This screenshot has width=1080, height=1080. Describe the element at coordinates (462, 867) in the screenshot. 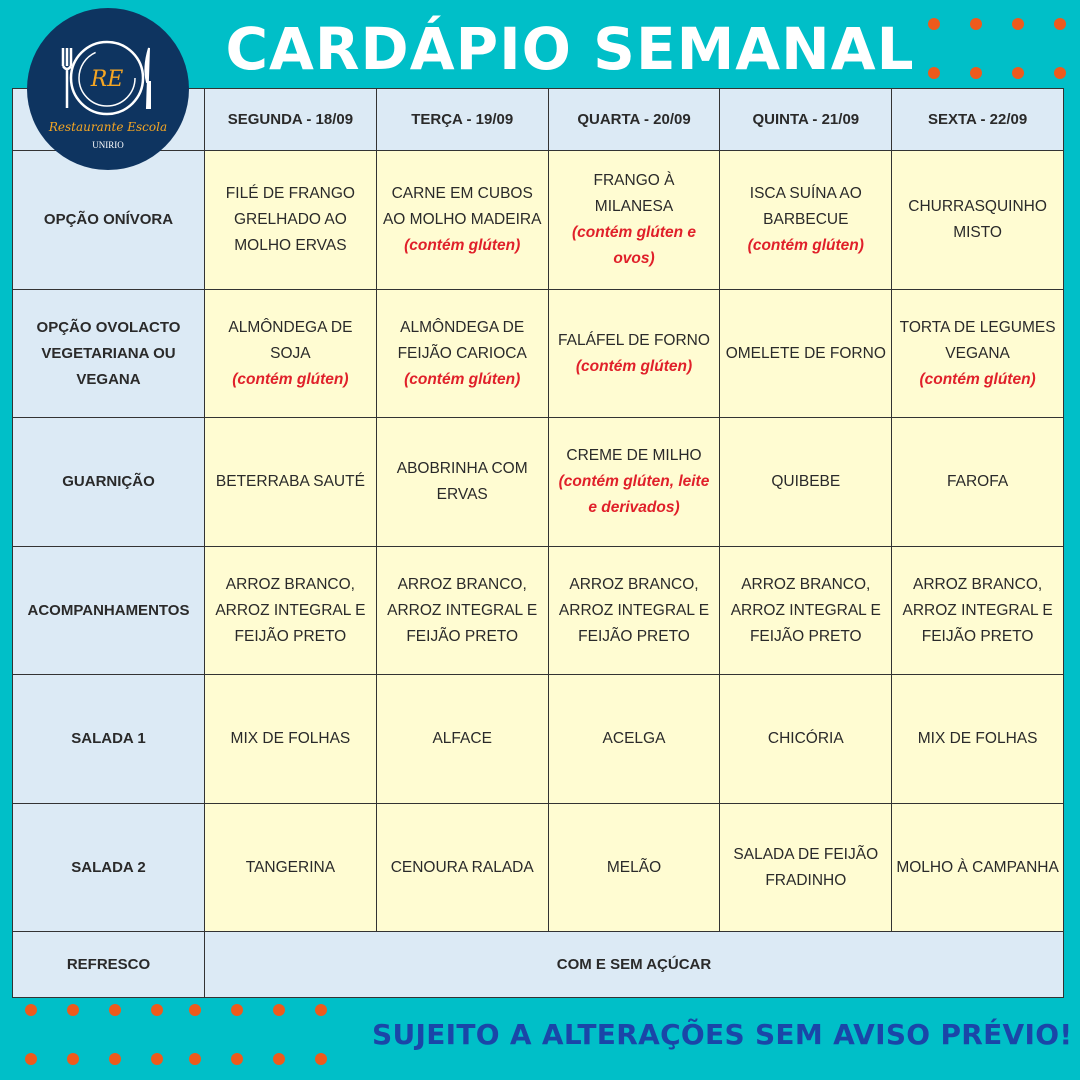

I see `menu-cell: CENOURA RALADA` at that location.